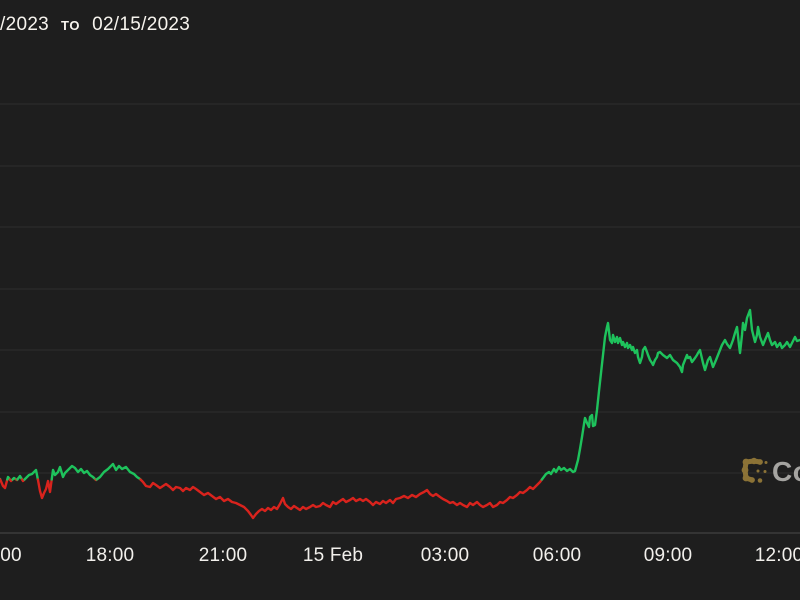 The width and height of the screenshot is (800, 600). I want to click on coindesk-logo-icon, so click(754, 470).